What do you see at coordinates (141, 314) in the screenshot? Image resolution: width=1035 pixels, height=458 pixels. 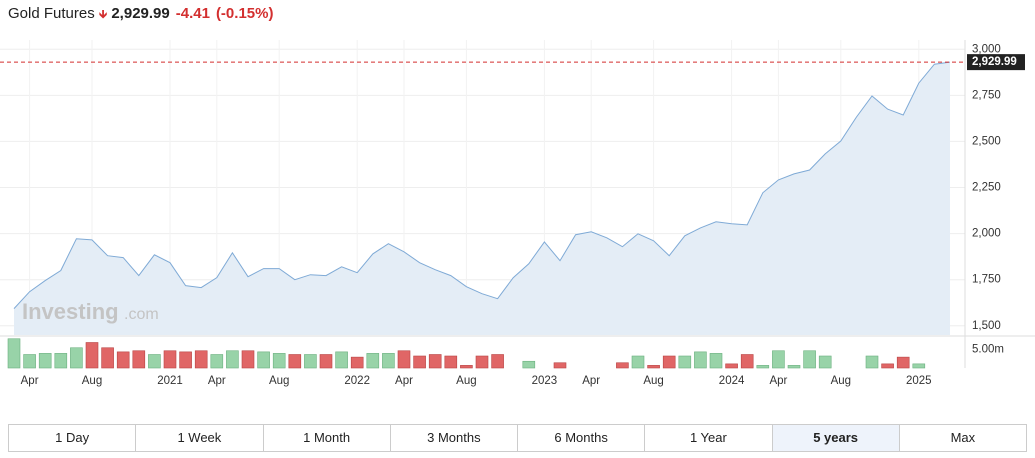 I see `watermark-suffix: .com` at bounding box center [141, 314].